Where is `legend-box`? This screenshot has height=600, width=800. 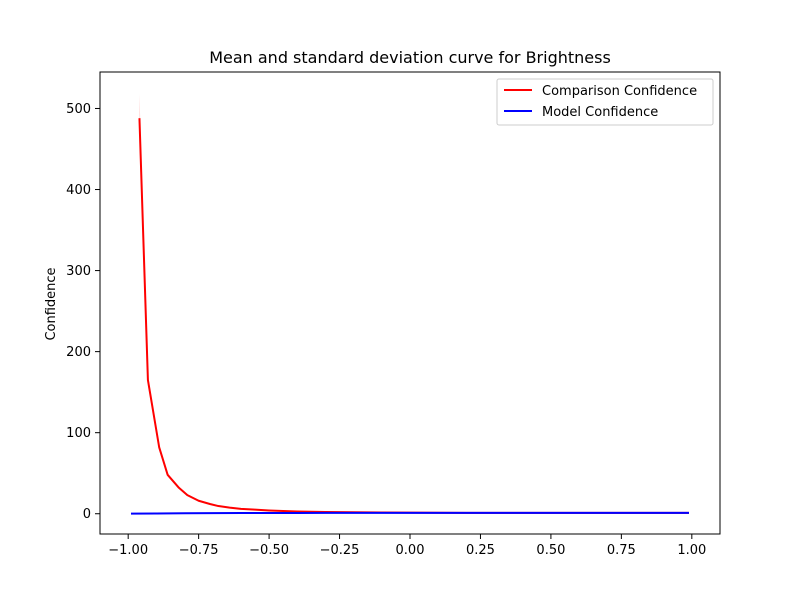 legend-box is located at coordinates (605, 102).